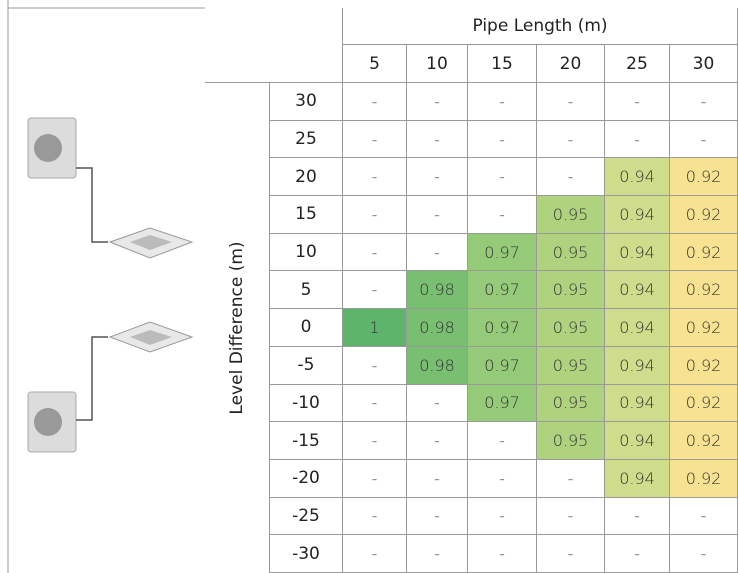 The width and height of the screenshot is (738, 573). What do you see at coordinates (306, 441) in the screenshot?
I see `row-header: -15` at bounding box center [306, 441].